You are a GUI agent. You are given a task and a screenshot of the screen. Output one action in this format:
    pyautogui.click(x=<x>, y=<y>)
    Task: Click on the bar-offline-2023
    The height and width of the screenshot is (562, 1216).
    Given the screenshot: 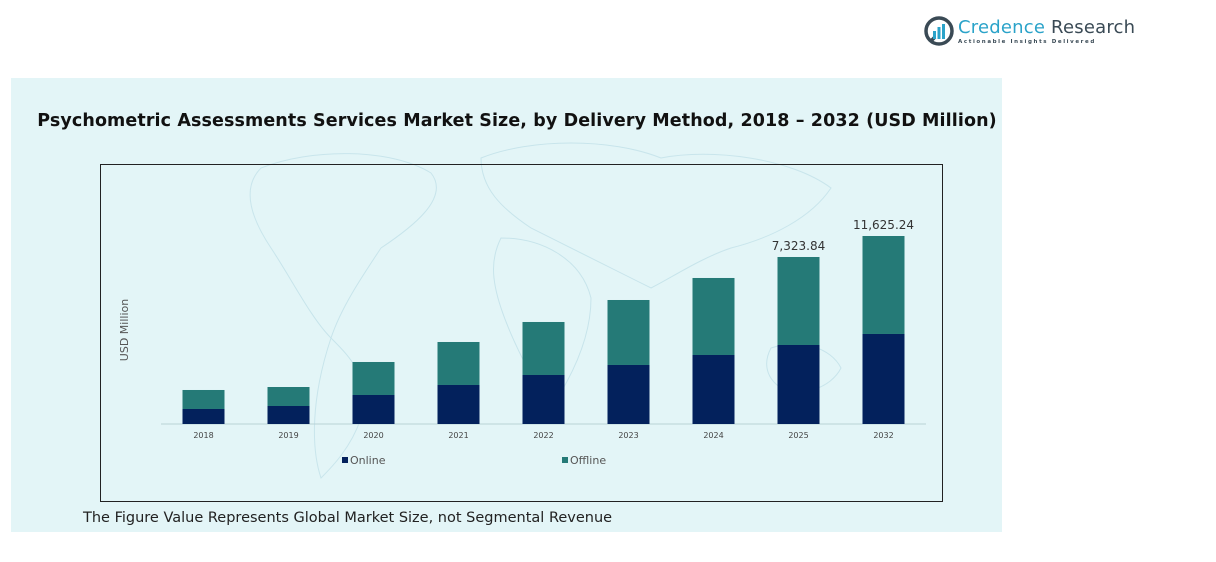 What is the action you would take?
    pyautogui.click(x=628, y=332)
    